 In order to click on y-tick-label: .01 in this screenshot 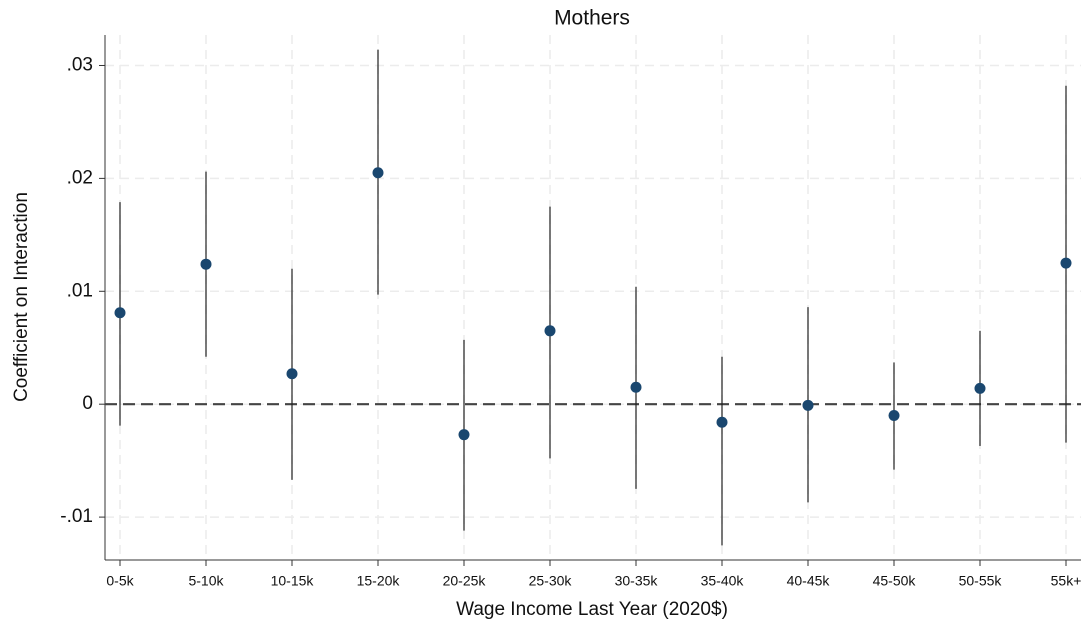, I will do `click(80, 290)`.